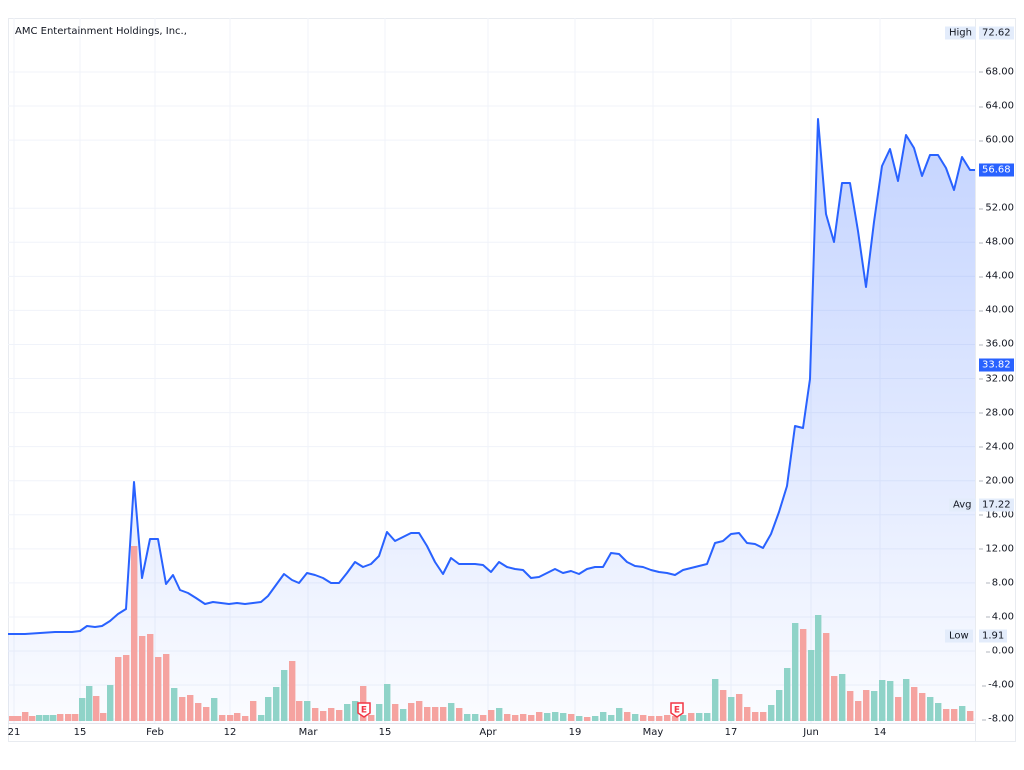  Describe the element at coordinates (308, 732) in the screenshot. I see `x-tick-label: Mar` at that location.